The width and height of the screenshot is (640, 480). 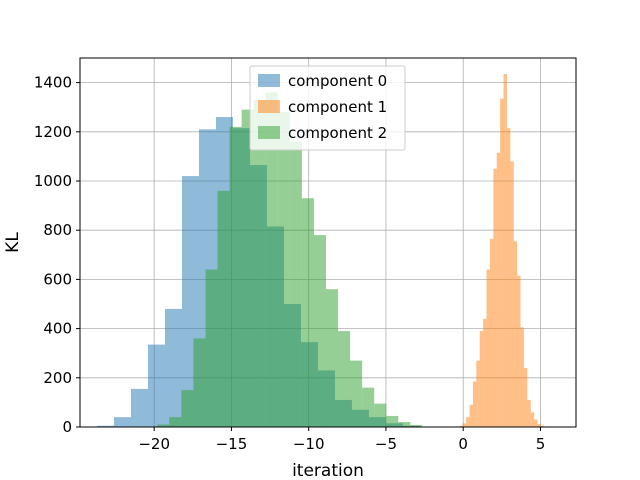 What do you see at coordinates (67, 427) in the screenshot?
I see `y-tick-label: 0` at bounding box center [67, 427].